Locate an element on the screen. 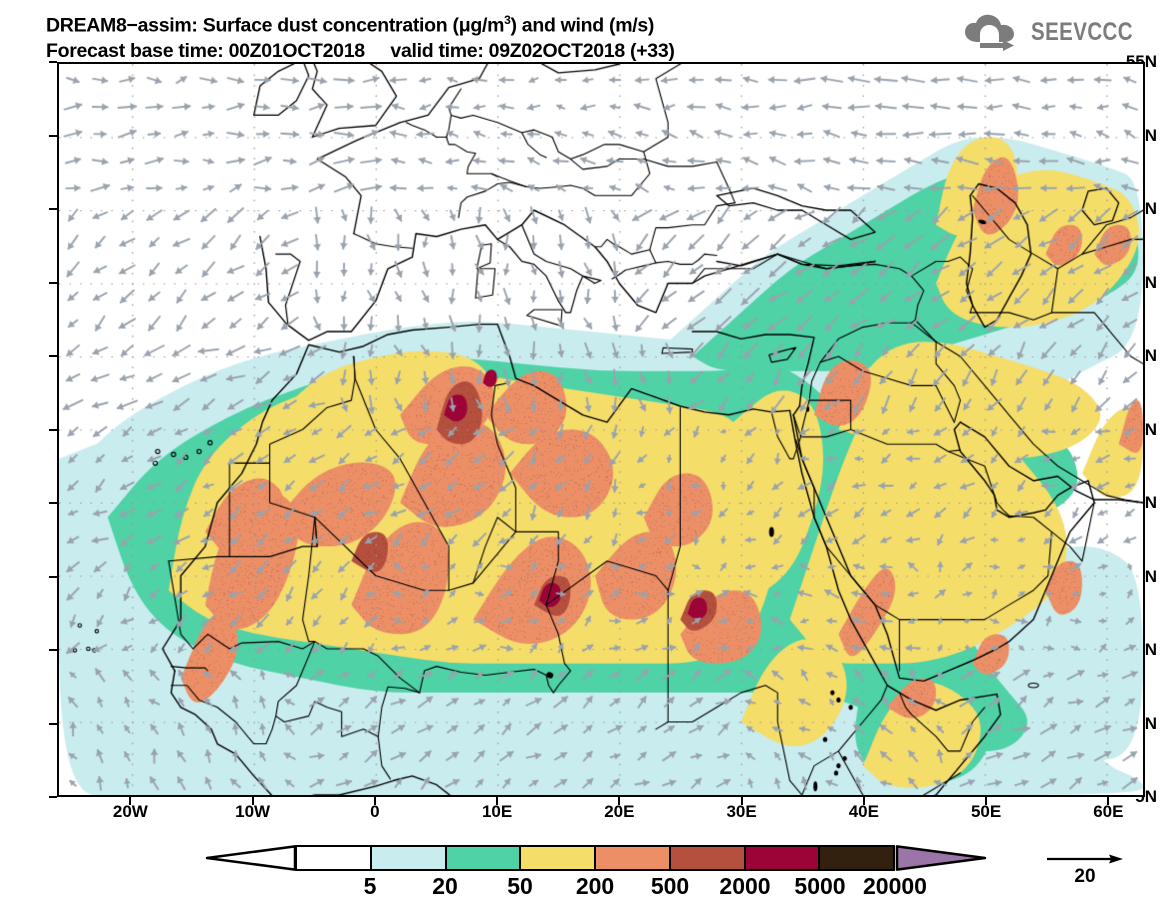  title-superscript: 3 is located at coordinates (507, 20).